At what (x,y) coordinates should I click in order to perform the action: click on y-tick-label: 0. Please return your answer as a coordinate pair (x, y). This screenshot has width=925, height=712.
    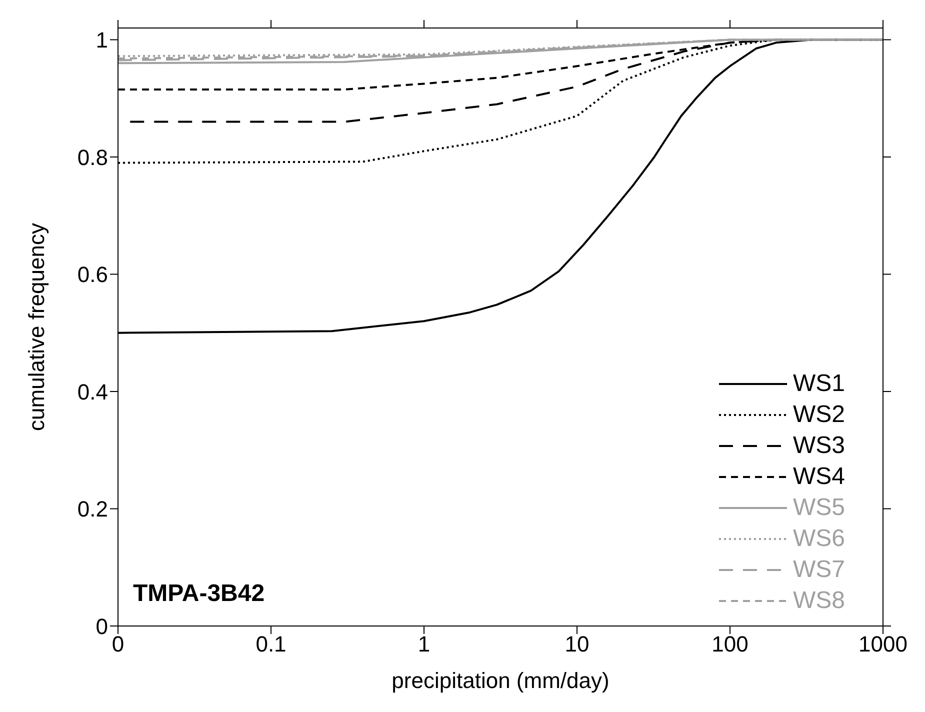
    Looking at the image, I should click on (102, 626).